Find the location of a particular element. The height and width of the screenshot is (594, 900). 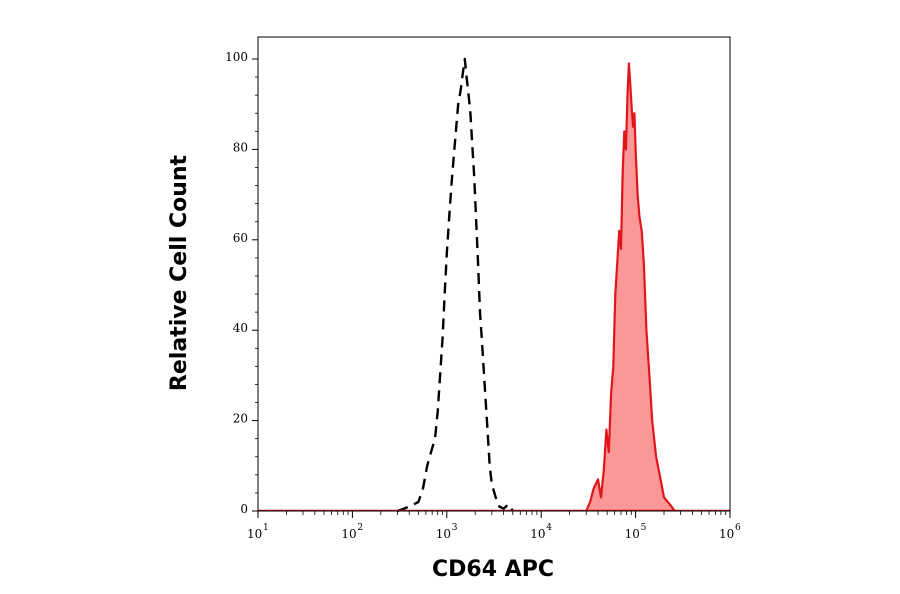

x-tick-label-base-3: 10 is located at coordinates (537, 534).